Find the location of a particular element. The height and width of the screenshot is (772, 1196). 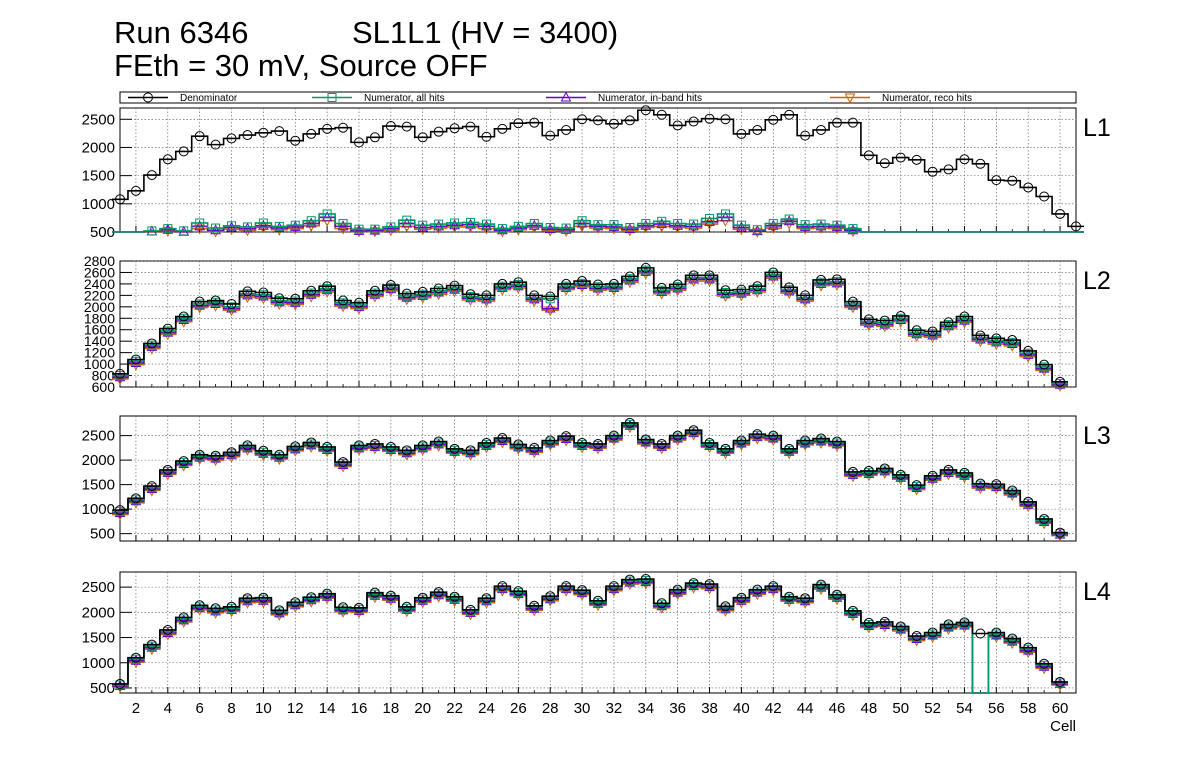

x-tick-label: 14 is located at coordinates (327, 708).